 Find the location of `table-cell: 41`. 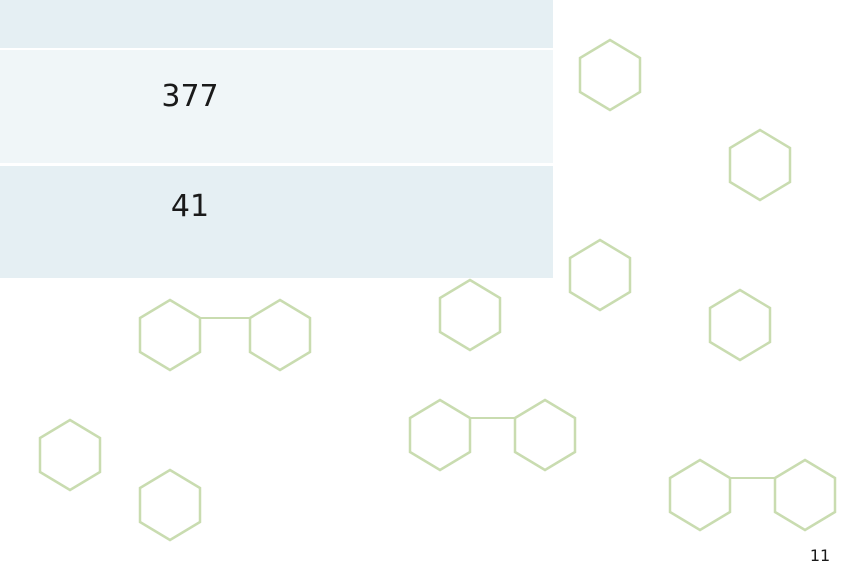

table-cell: 41 is located at coordinates (190, 206).